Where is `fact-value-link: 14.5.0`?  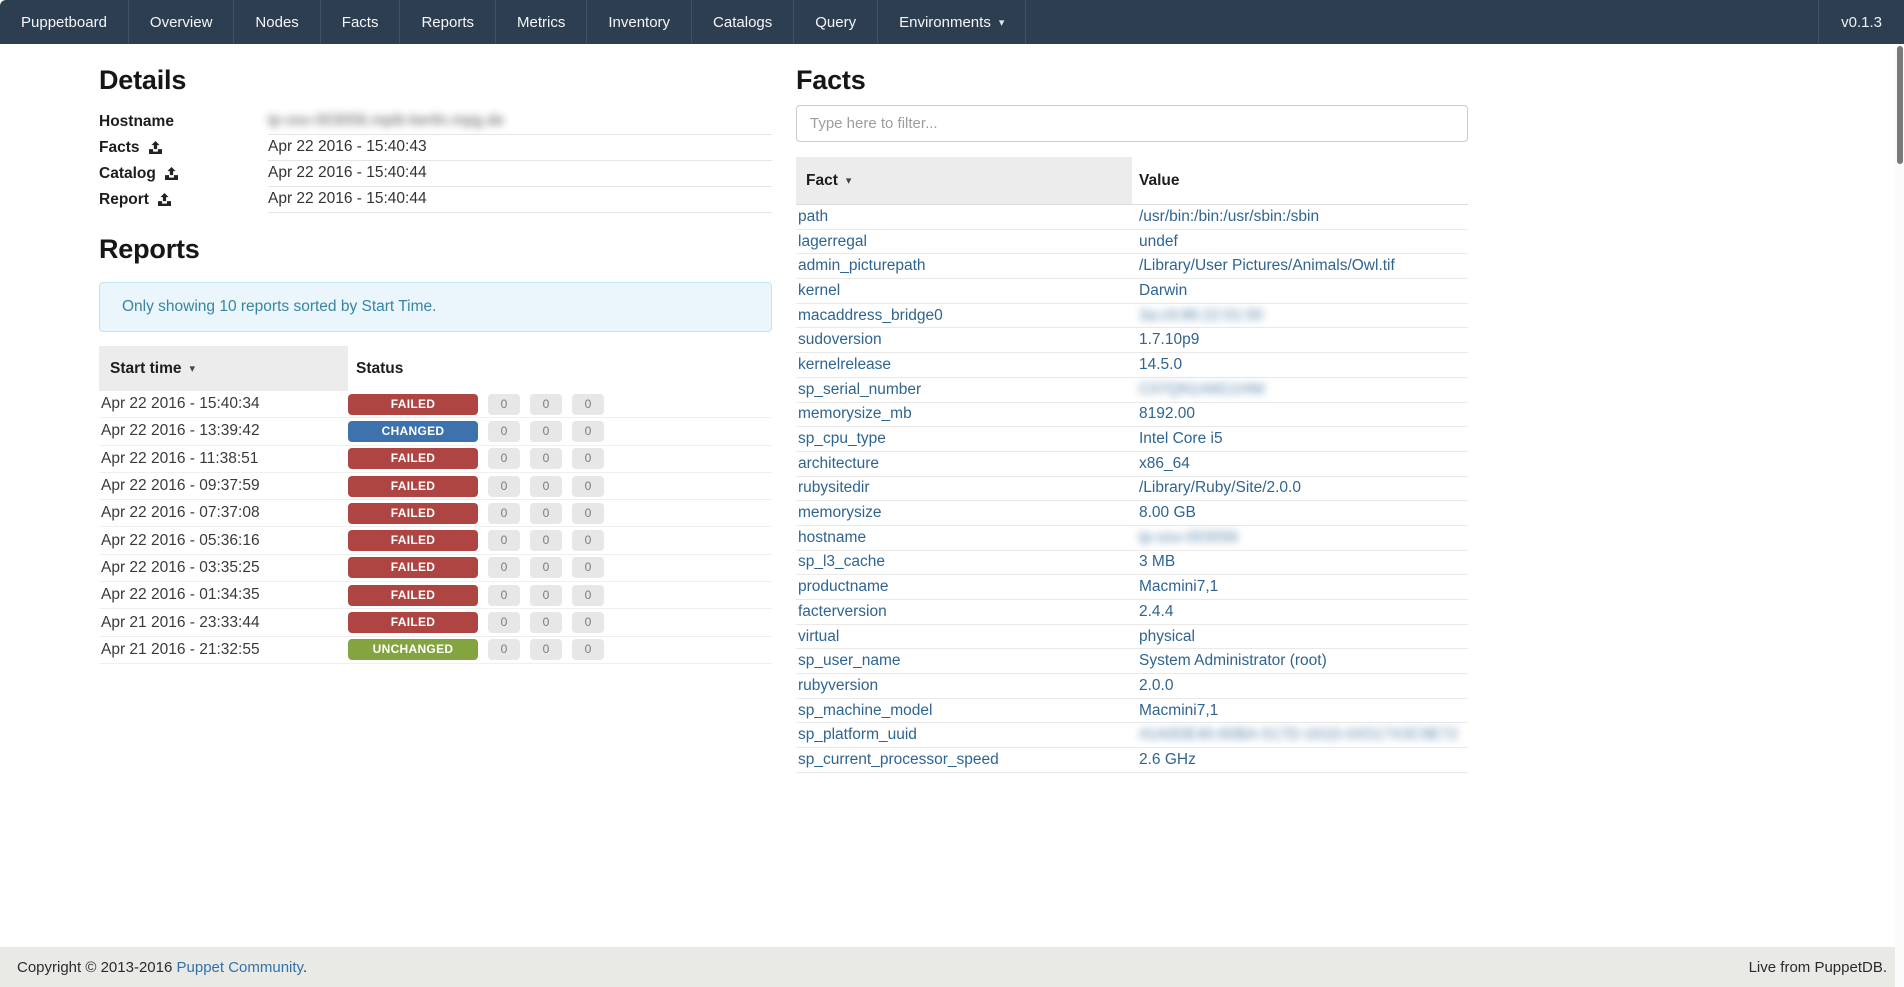
fact-value-link: 14.5.0 is located at coordinates (1161, 364).